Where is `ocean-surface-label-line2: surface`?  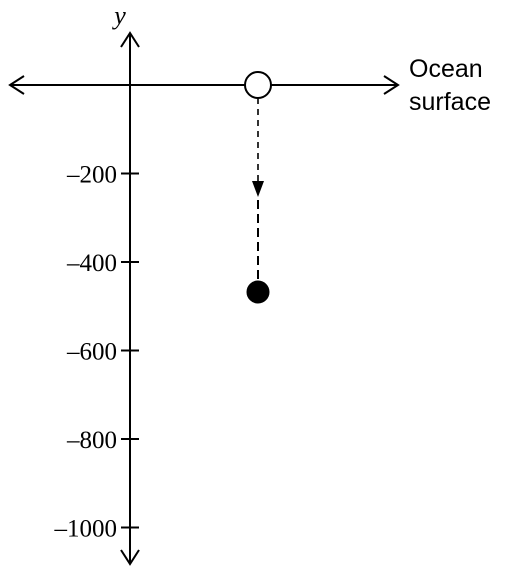
ocean-surface-label-line2: surface is located at coordinates (450, 102).